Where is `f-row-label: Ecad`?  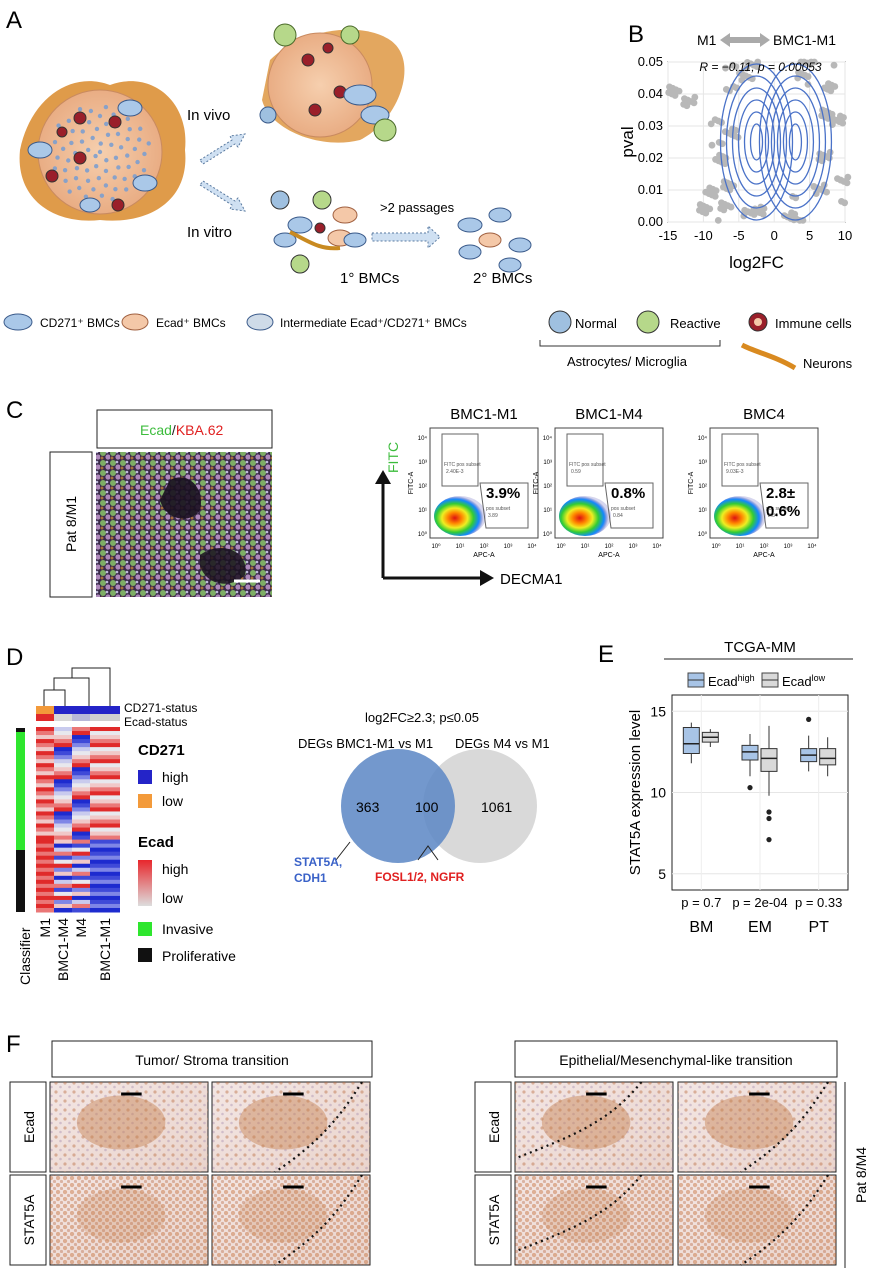 f-row-label: Ecad is located at coordinates (29, 1127).